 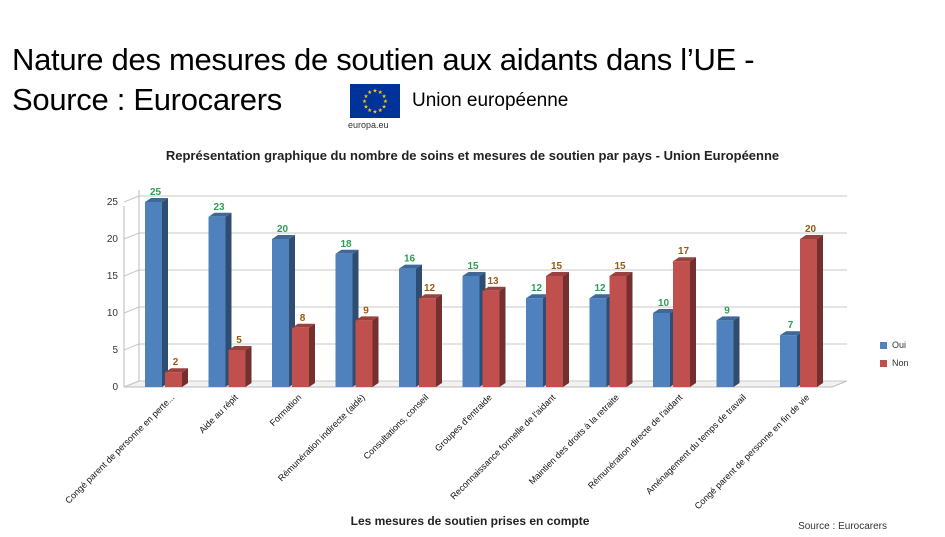 What do you see at coordinates (900, 363) in the screenshot?
I see `legend-label: Non` at bounding box center [900, 363].